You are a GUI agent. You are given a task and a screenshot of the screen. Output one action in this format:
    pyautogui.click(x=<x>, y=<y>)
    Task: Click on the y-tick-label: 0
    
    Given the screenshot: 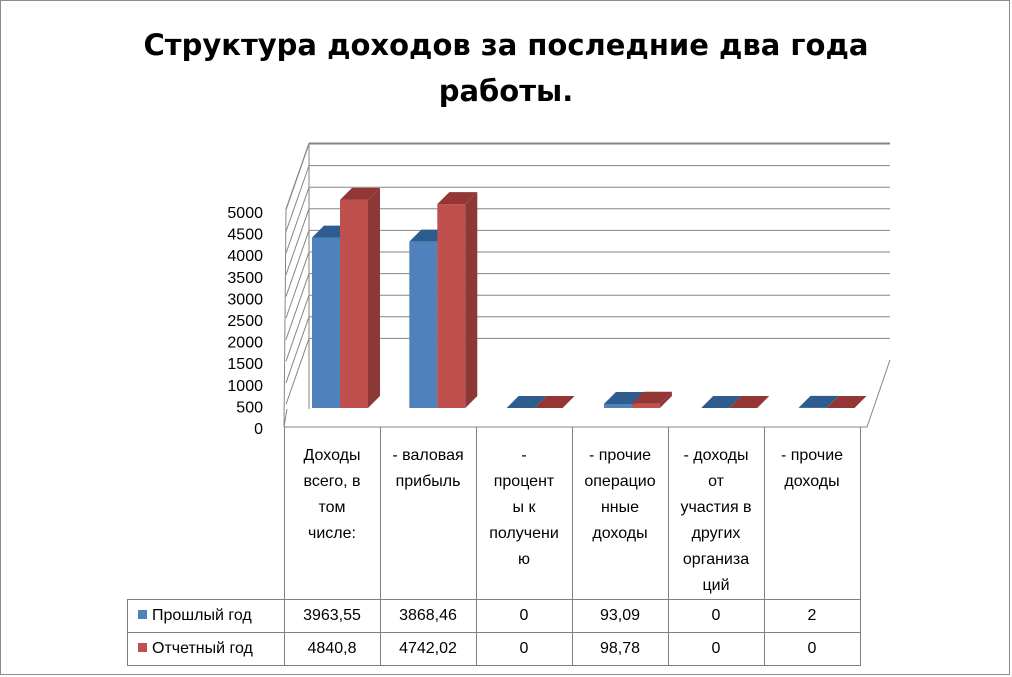 What is the action you would take?
    pyautogui.click(x=258, y=429)
    